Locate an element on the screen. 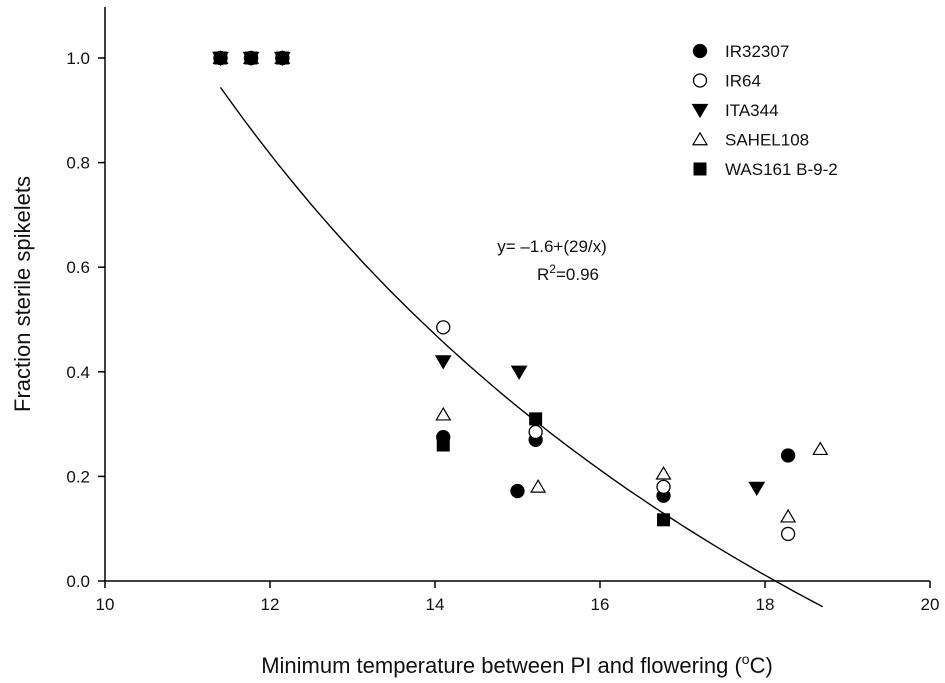 The width and height of the screenshot is (945, 683). legend-label: ITA344 is located at coordinates (752, 110).